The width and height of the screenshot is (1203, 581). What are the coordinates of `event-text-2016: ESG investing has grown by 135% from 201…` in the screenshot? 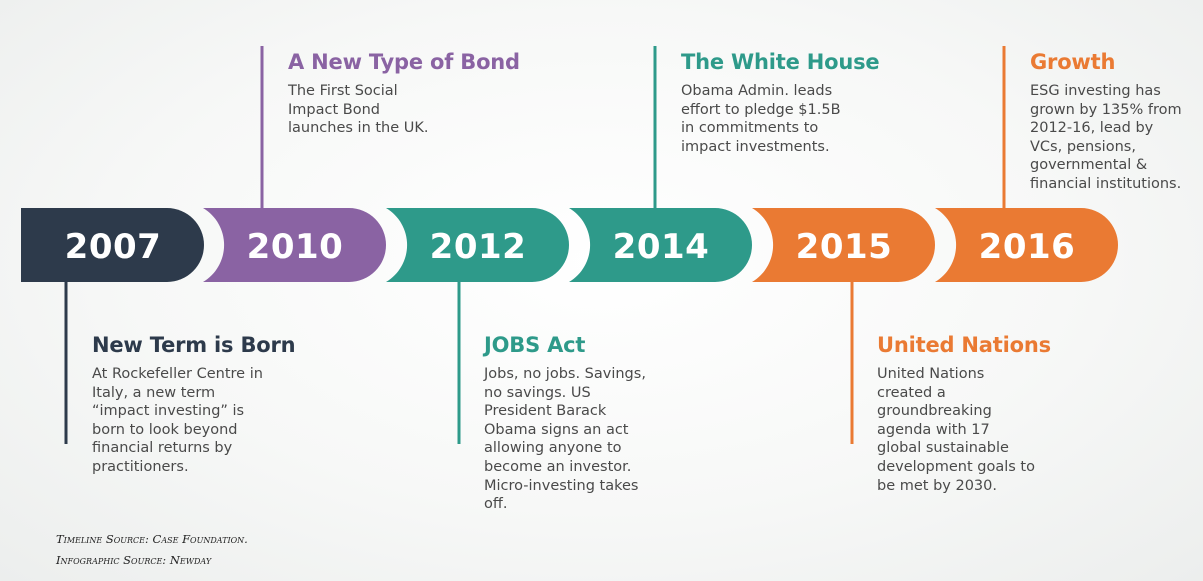 It's located at (1106, 137).